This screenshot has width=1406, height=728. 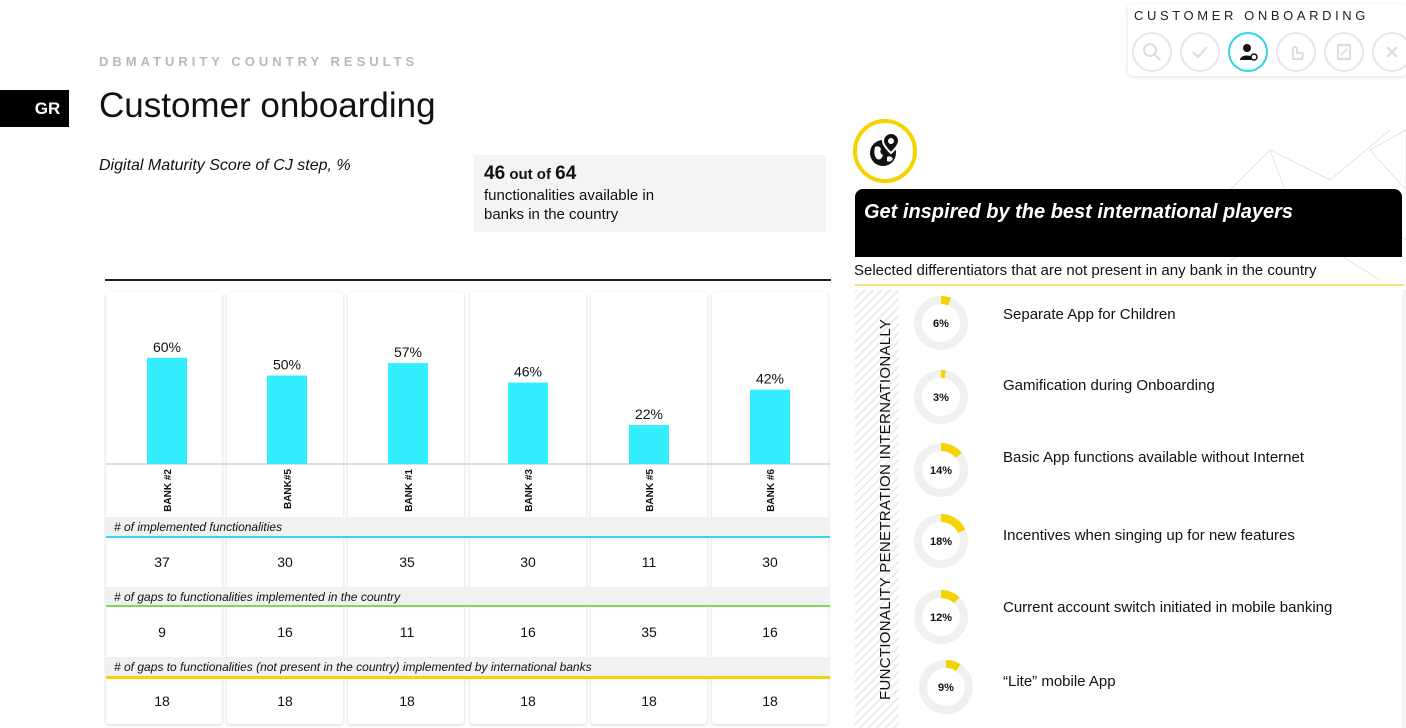 What do you see at coordinates (468, 677) in the screenshot?
I see `row-divider-gaps-international` at bounding box center [468, 677].